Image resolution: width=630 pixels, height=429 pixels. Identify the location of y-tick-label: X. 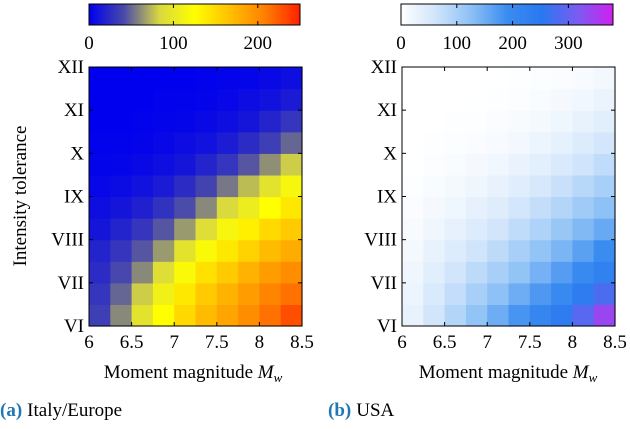
(390, 153).